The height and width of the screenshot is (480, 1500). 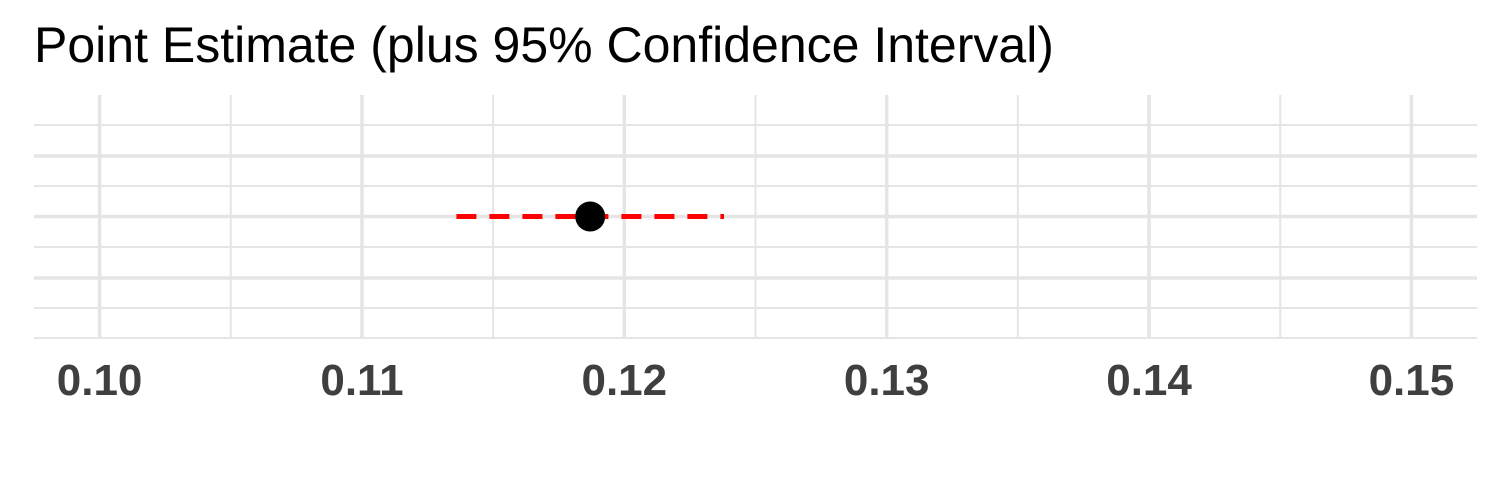 What do you see at coordinates (1149, 380) in the screenshot?
I see `x-tick-label: 0.14` at bounding box center [1149, 380].